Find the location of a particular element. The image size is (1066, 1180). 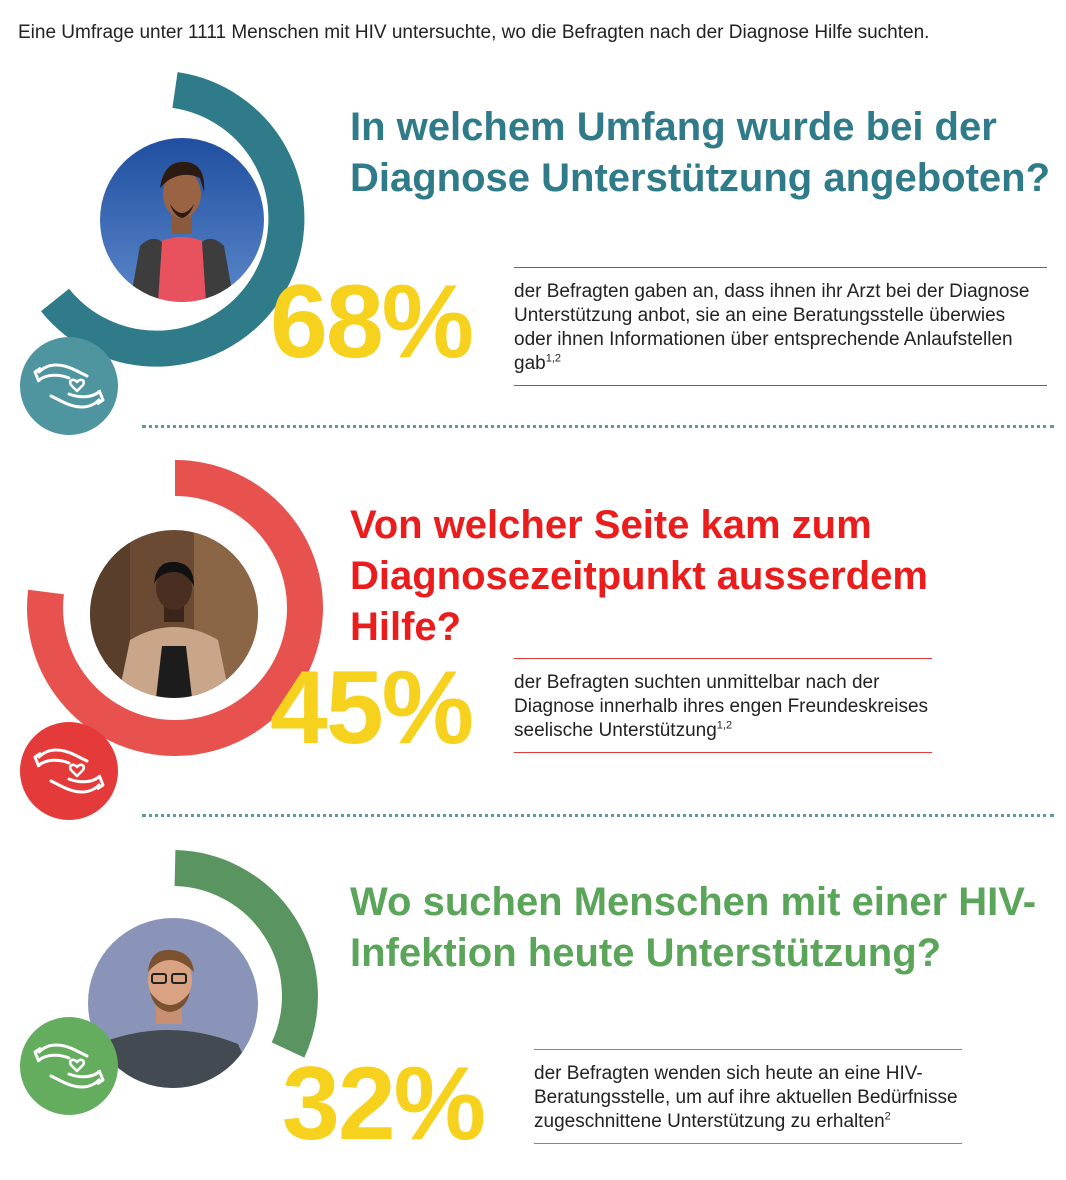

percent-stat: 32% is located at coordinates (384, 1104).